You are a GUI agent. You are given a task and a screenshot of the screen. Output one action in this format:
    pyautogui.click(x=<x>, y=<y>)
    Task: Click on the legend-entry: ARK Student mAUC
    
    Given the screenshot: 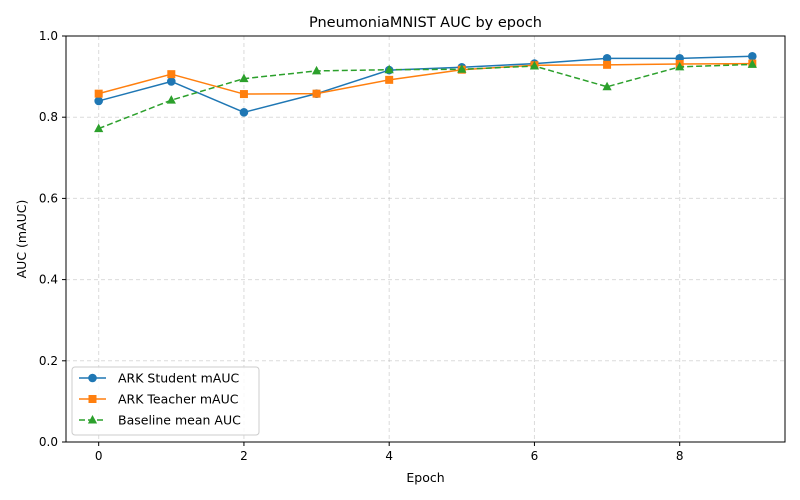 What is the action you would take?
    pyautogui.click(x=159, y=378)
    